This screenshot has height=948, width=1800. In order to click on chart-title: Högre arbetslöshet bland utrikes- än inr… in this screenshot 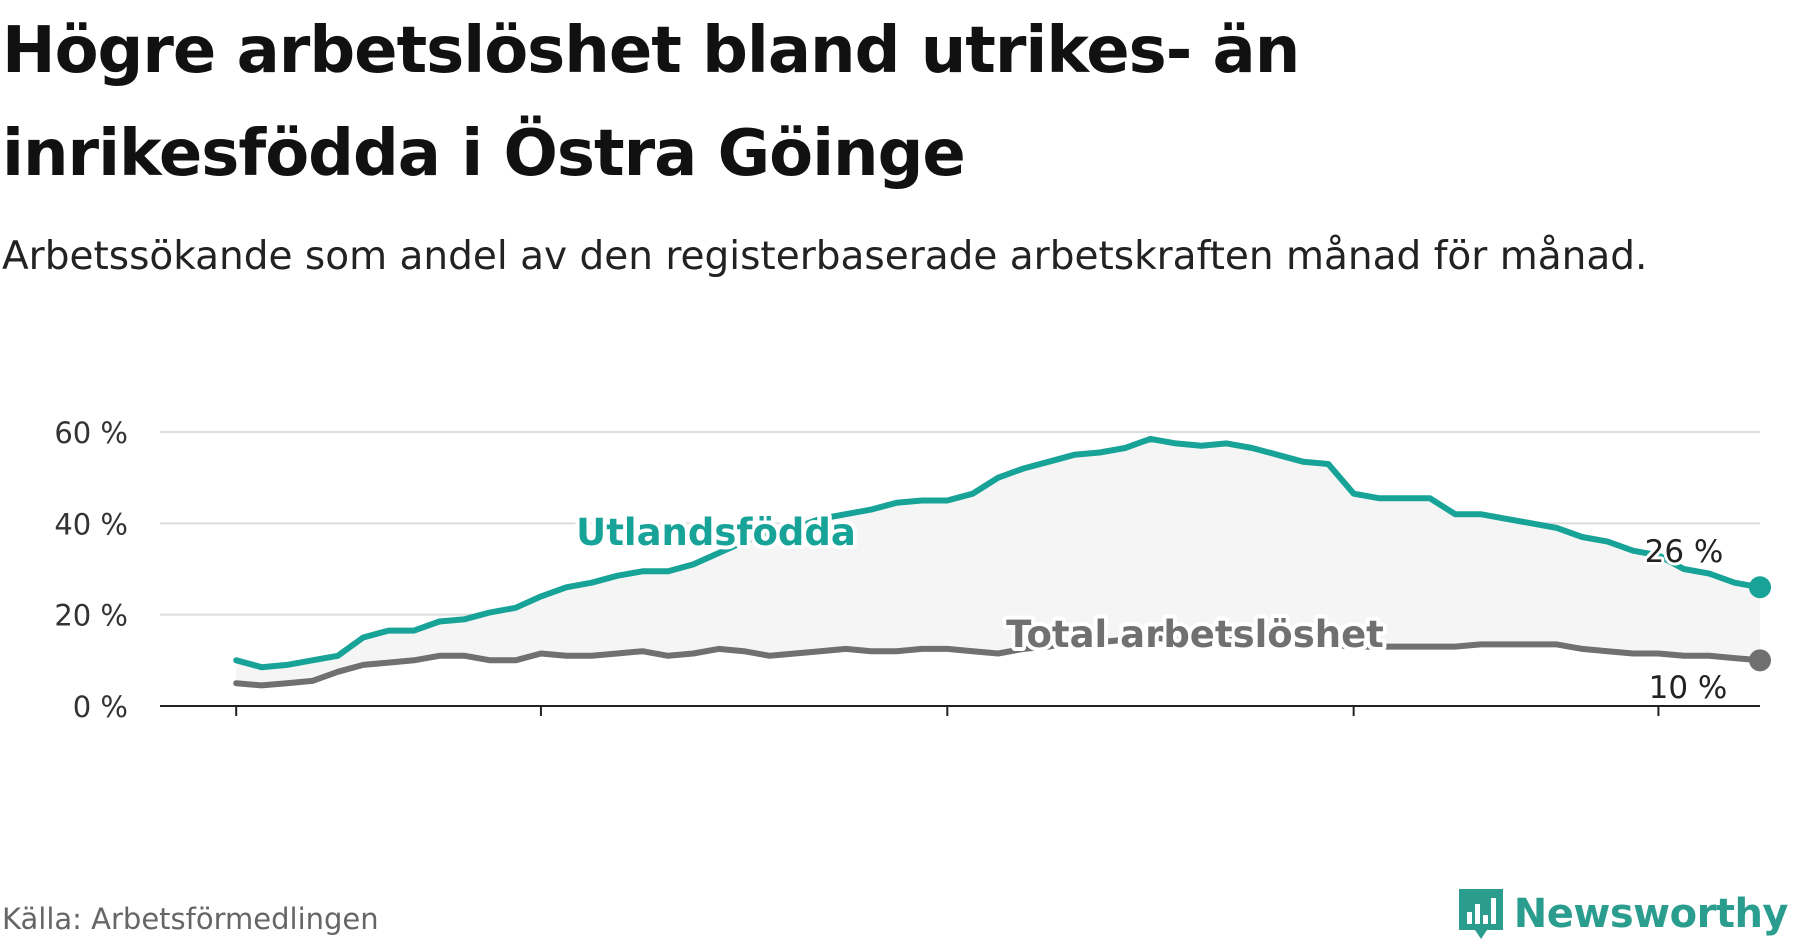, I will do `click(651, 102)`.